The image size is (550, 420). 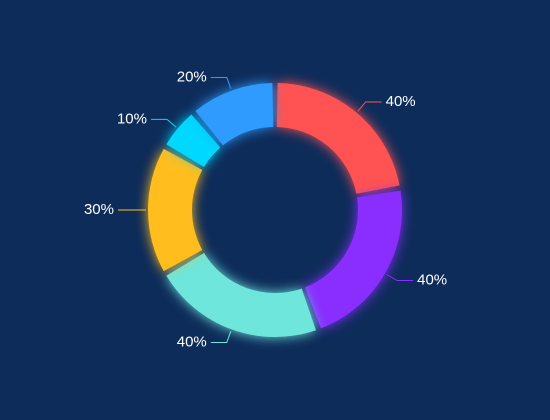 I want to click on data-label: 30%, so click(x=99, y=209).